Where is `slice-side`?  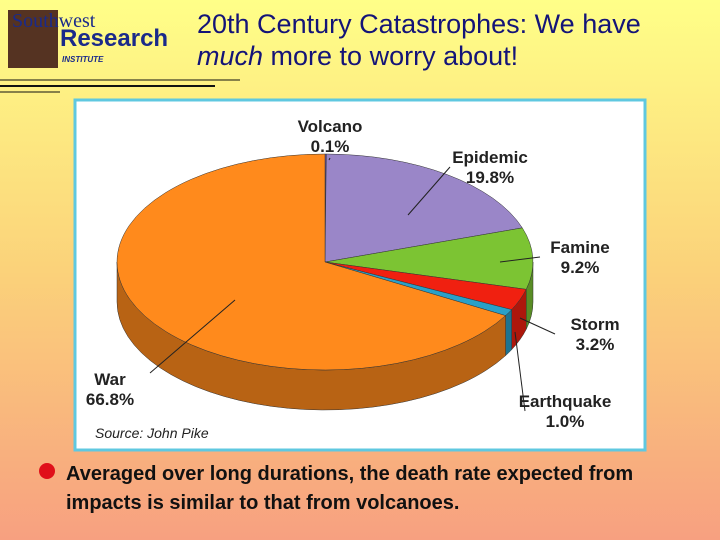 slice-side is located at coordinates (508, 332).